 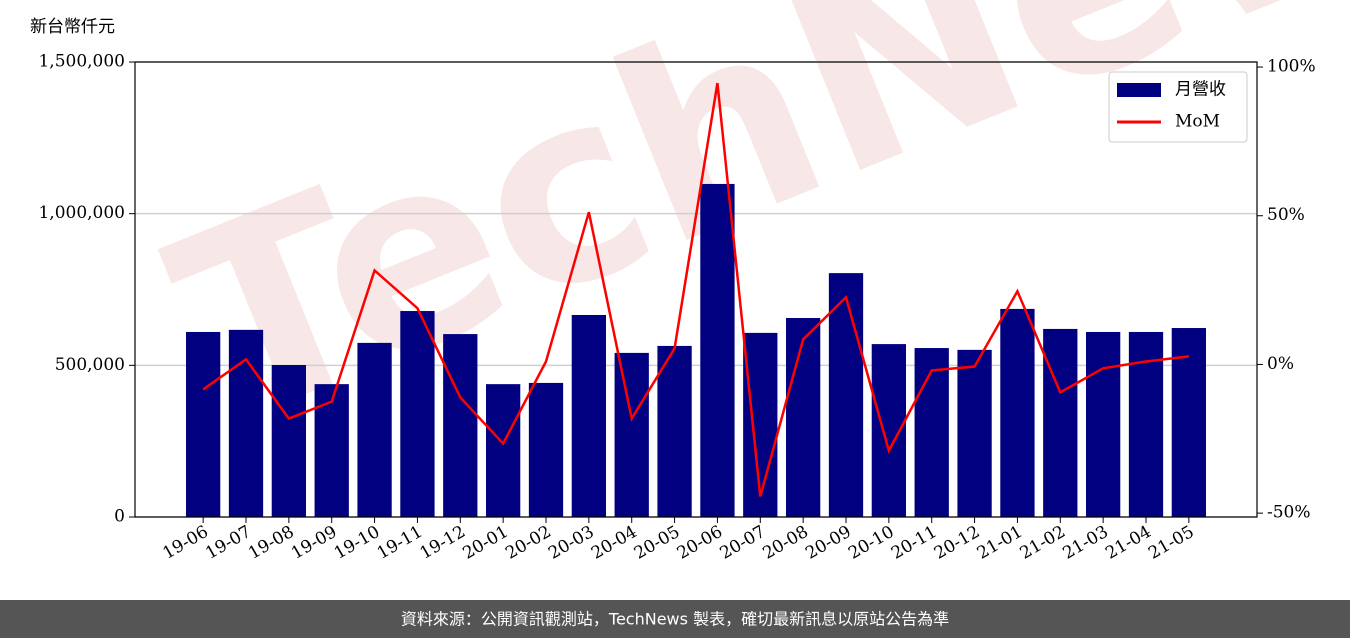 What do you see at coordinates (90, 365) in the screenshot?
I see `y-tick-label: 500,000` at bounding box center [90, 365].